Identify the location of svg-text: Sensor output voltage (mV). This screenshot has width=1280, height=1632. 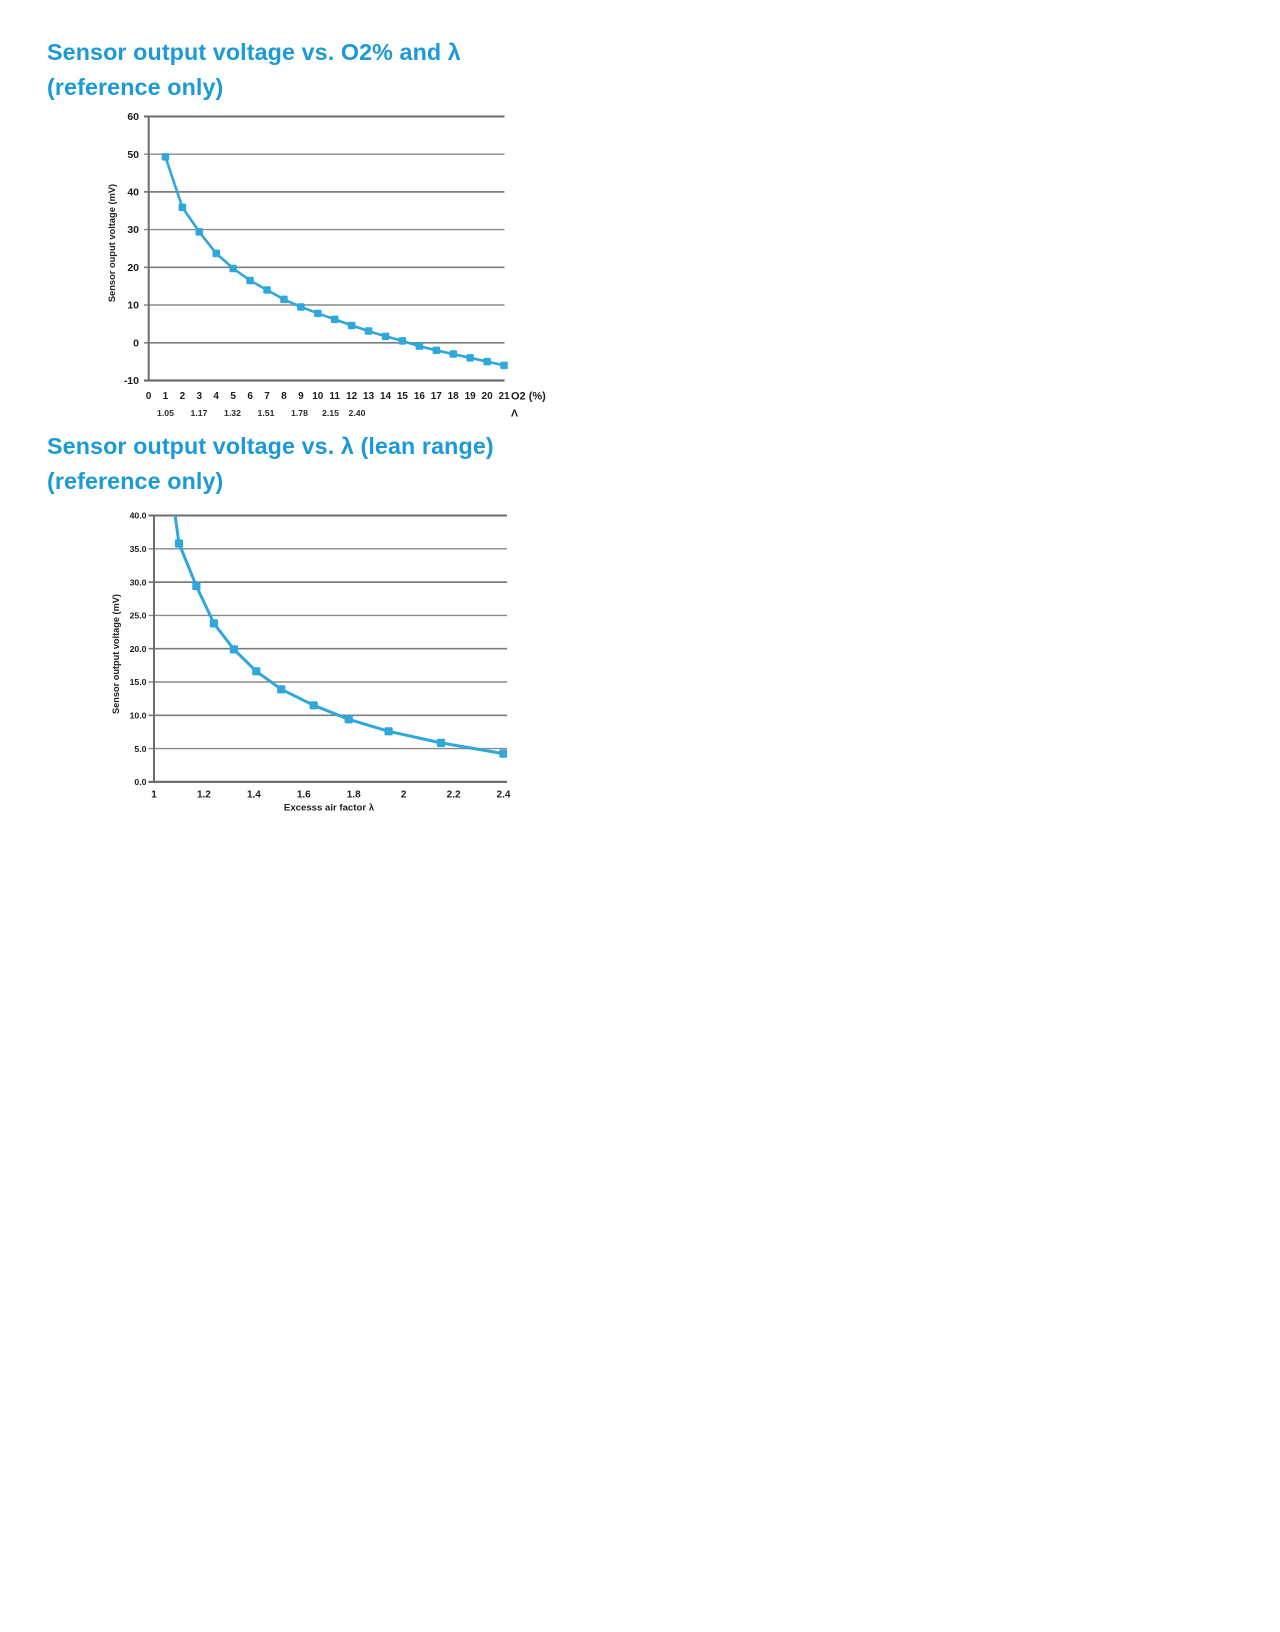
(116, 654).